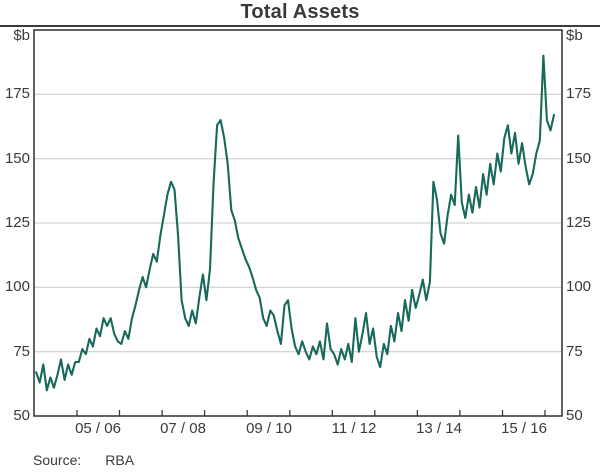  Describe the element at coordinates (21, 35) in the screenshot. I see `y-axis-unit-left: $b` at that location.